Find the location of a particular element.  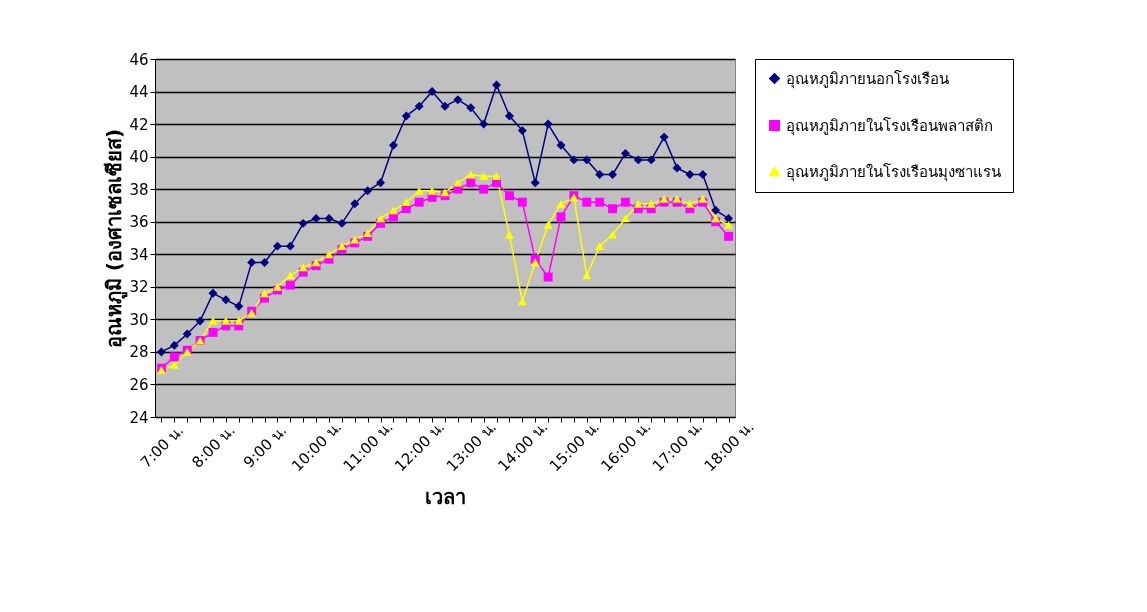

y-tick-label: 24 is located at coordinates (139, 417).